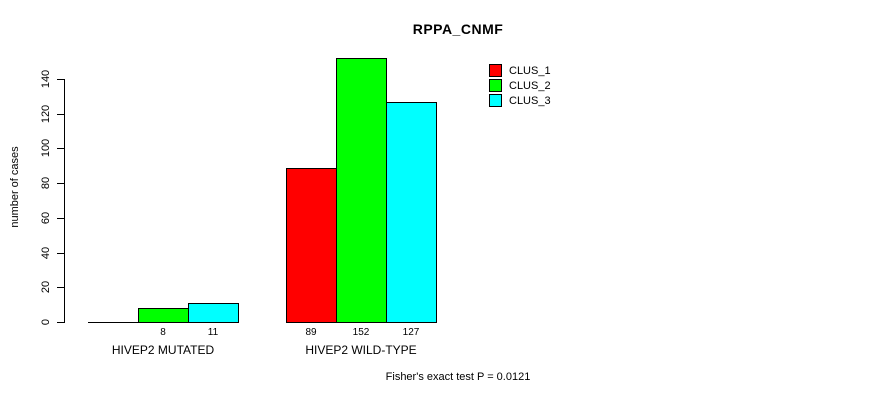 This screenshot has width=890, height=400. I want to click on bar-value-label: 11, so click(213, 332).